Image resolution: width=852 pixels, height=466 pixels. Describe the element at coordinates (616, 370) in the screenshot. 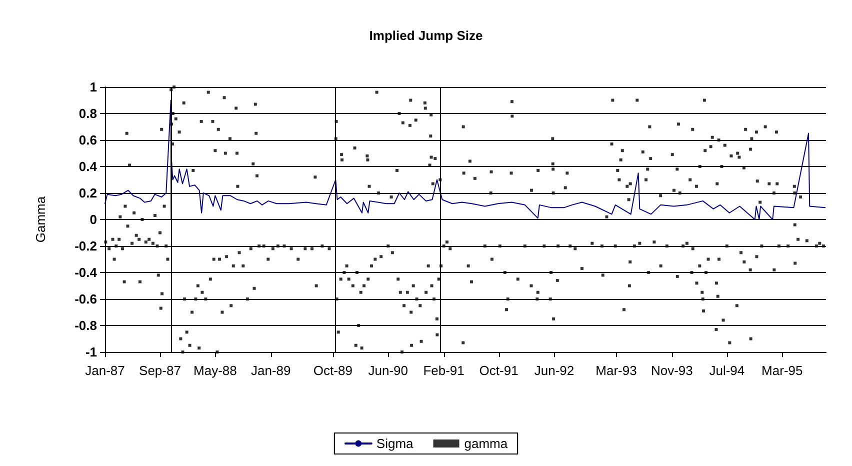

I see `x-tick-label: Mar-93` at that location.